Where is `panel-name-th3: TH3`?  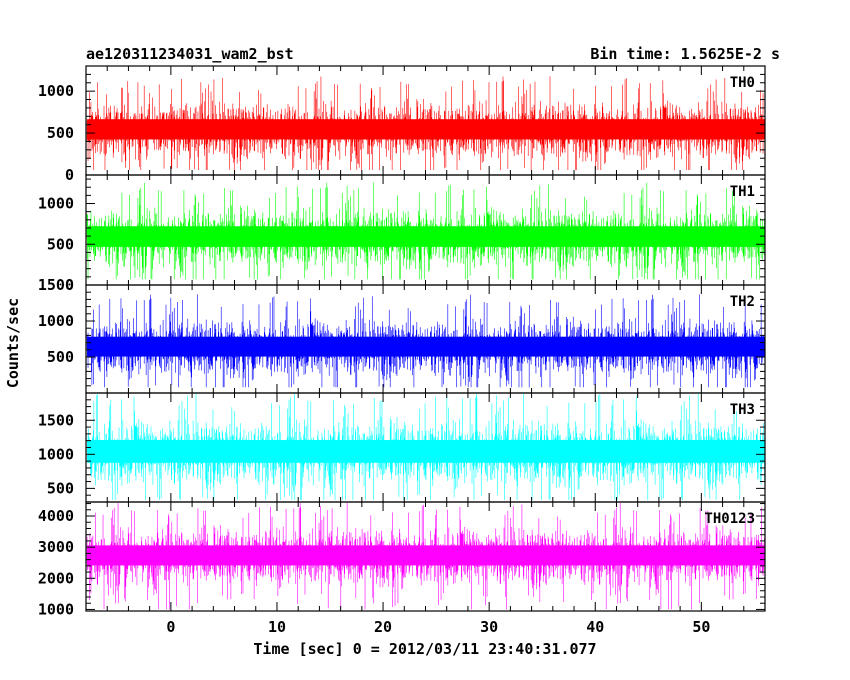
panel-name-th3: TH3 is located at coordinates (742, 410).